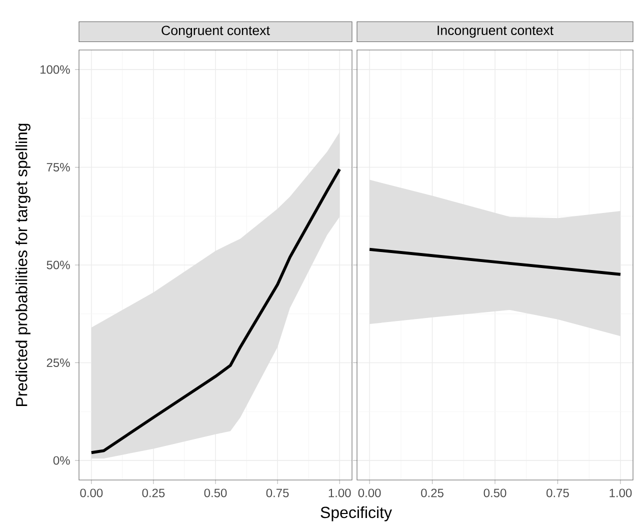  What do you see at coordinates (496, 32) in the screenshot?
I see `chart-title: Incongruent context` at bounding box center [496, 32].